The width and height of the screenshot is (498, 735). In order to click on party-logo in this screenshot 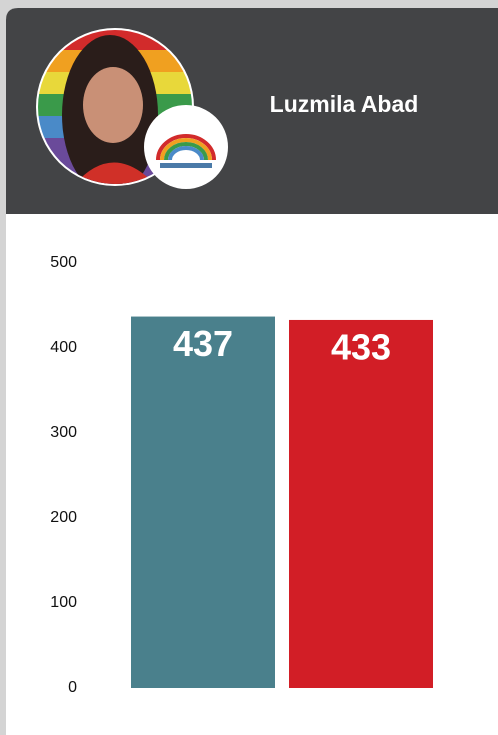, I will do `click(186, 147)`.